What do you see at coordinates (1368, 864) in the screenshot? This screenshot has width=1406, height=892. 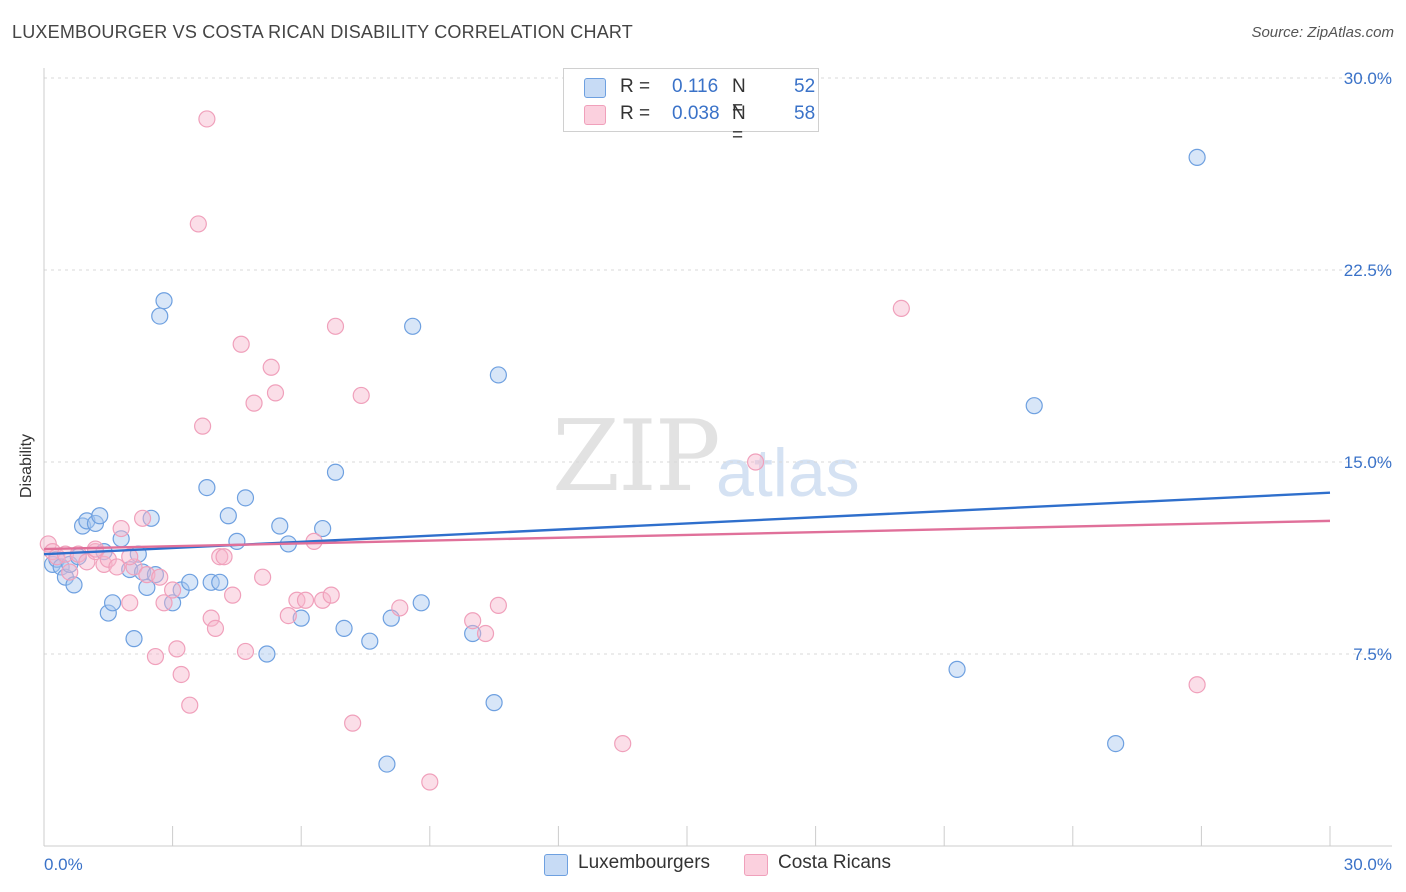 I see `x-tick-label: 30.0%` at bounding box center [1368, 864].